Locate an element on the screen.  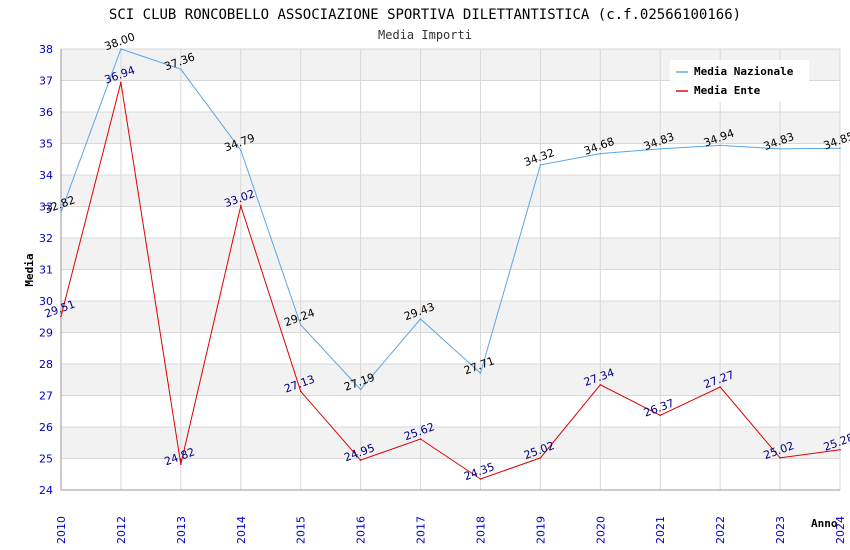
chart-subtitle: Media Importi is located at coordinates (425, 35).